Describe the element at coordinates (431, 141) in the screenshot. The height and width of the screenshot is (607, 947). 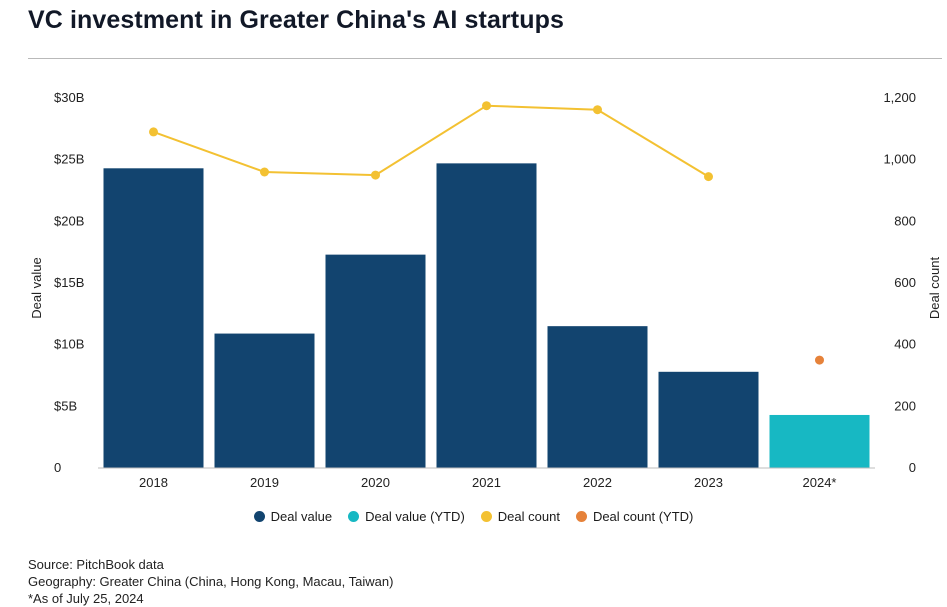
I see `deal-count-line` at that location.